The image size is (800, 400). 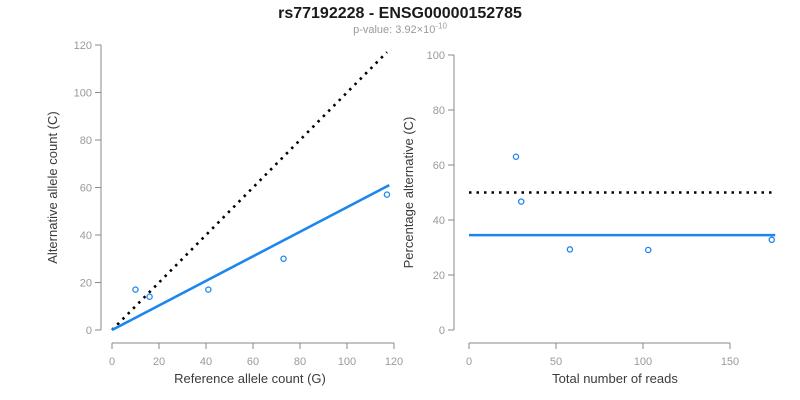 I want to click on y-tick-label: 120, so click(x=83, y=46).